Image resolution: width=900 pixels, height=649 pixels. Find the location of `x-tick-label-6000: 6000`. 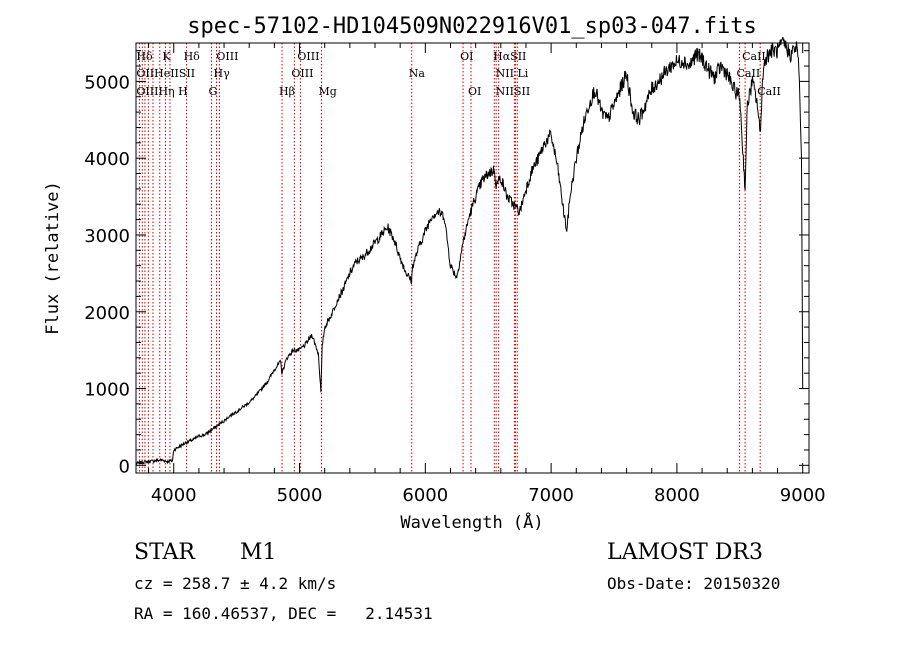

x-tick-label-6000: 6000 is located at coordinates (425, 495).